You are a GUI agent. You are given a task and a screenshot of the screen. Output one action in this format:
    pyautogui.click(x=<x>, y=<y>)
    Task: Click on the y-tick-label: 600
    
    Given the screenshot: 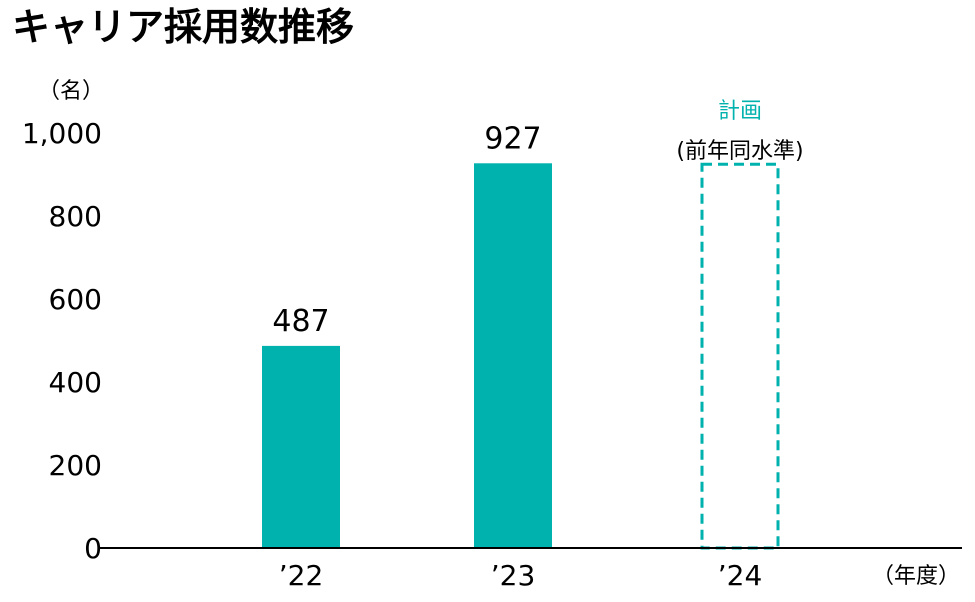 What is the action you would take?
    pyautogui.click(x=75, y=299)
    